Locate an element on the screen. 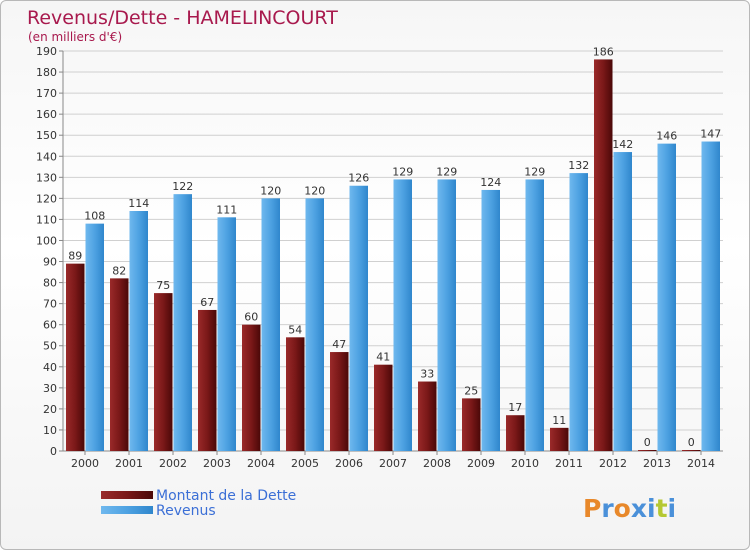  logo-letter: x is located at coordinates (639, 508).